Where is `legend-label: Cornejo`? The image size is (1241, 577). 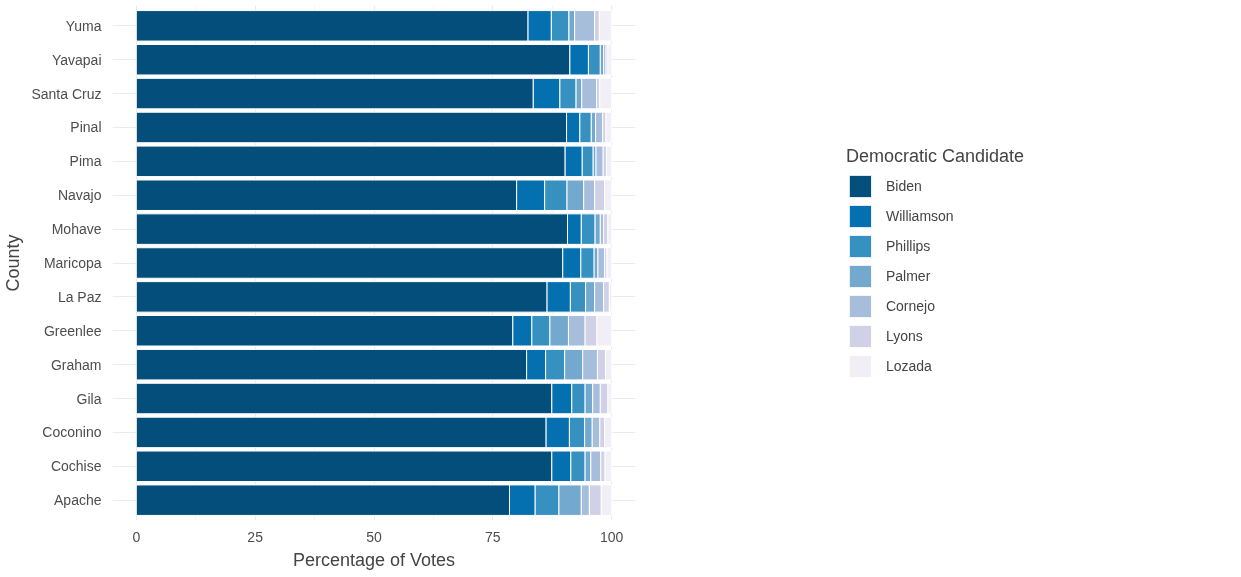 legend-label: Cornejo is located at coordinates (910, 305).